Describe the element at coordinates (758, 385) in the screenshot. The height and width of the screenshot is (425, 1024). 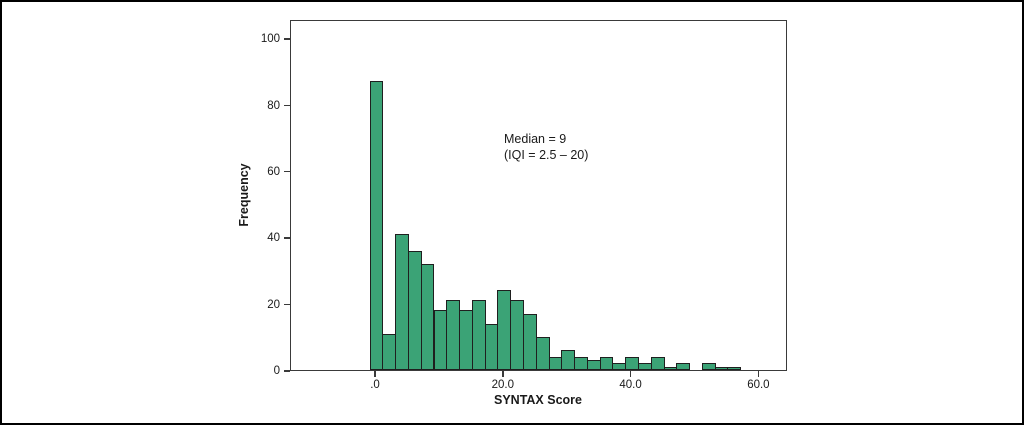
I see `x-axis-tick-label: 60.0` at that location.